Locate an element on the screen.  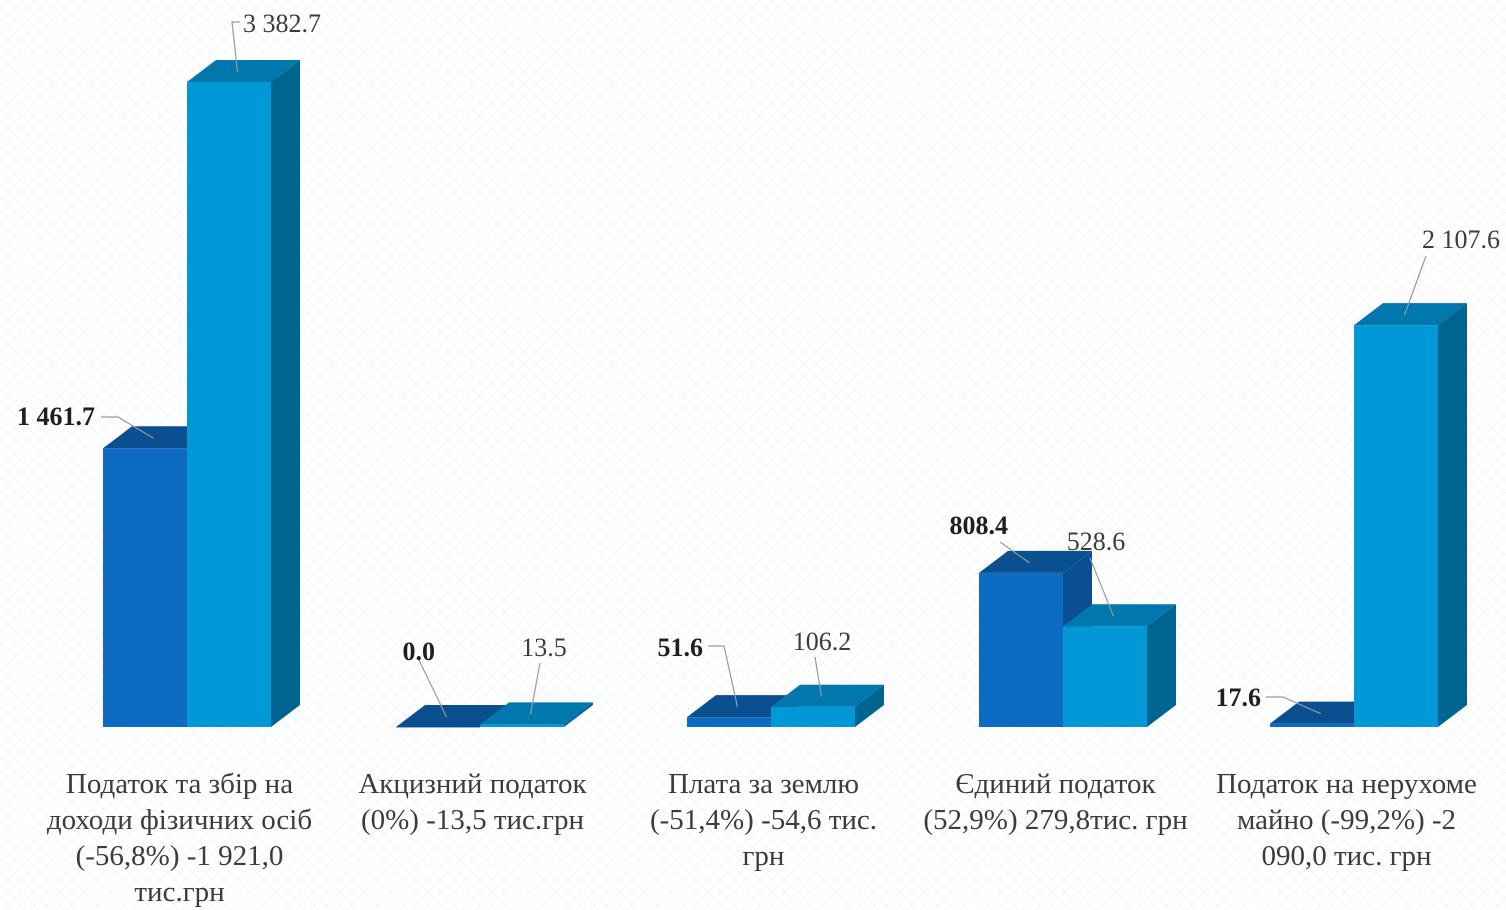
value-label: 3 382.7 is located at coordinates (282, 23).